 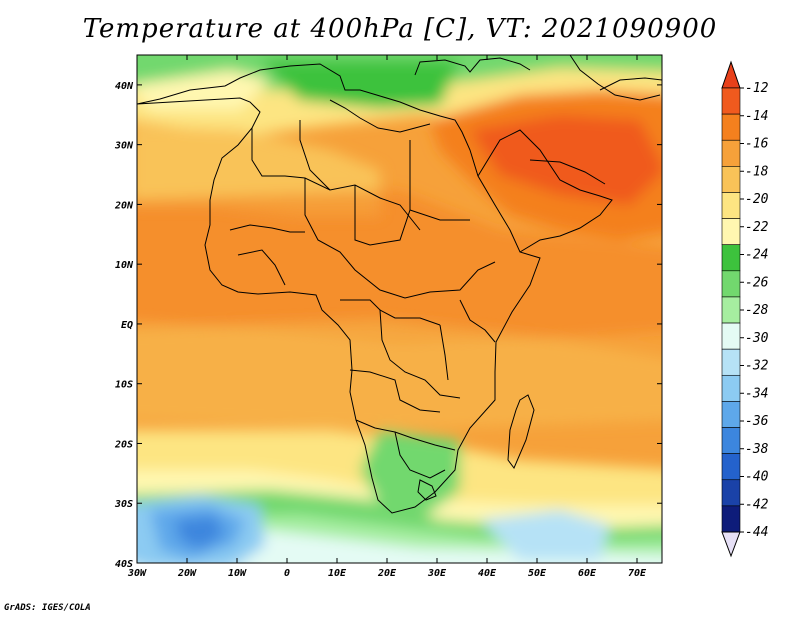 I want to click on lon-tick-label: 30E, so click(x=437, y=573).